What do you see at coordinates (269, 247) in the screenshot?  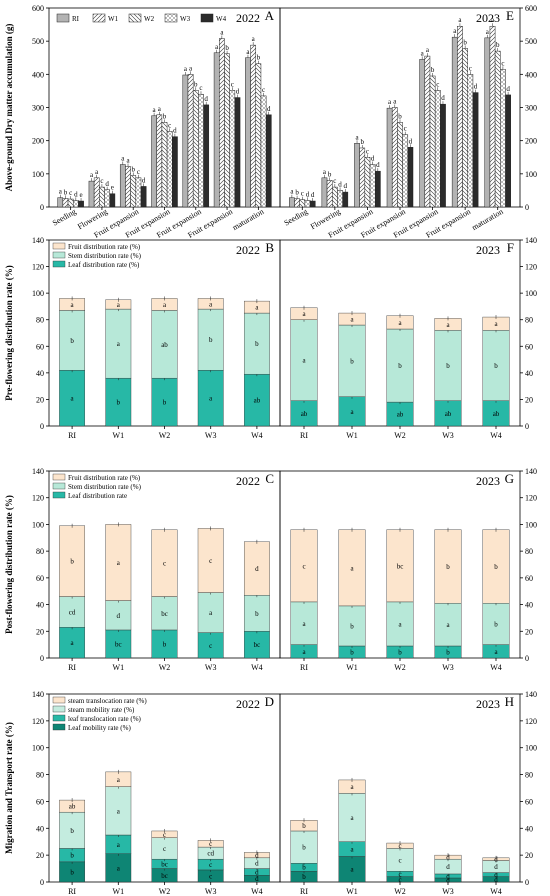 I see `panel-letter-B: B` at bounding box center [269, 247].